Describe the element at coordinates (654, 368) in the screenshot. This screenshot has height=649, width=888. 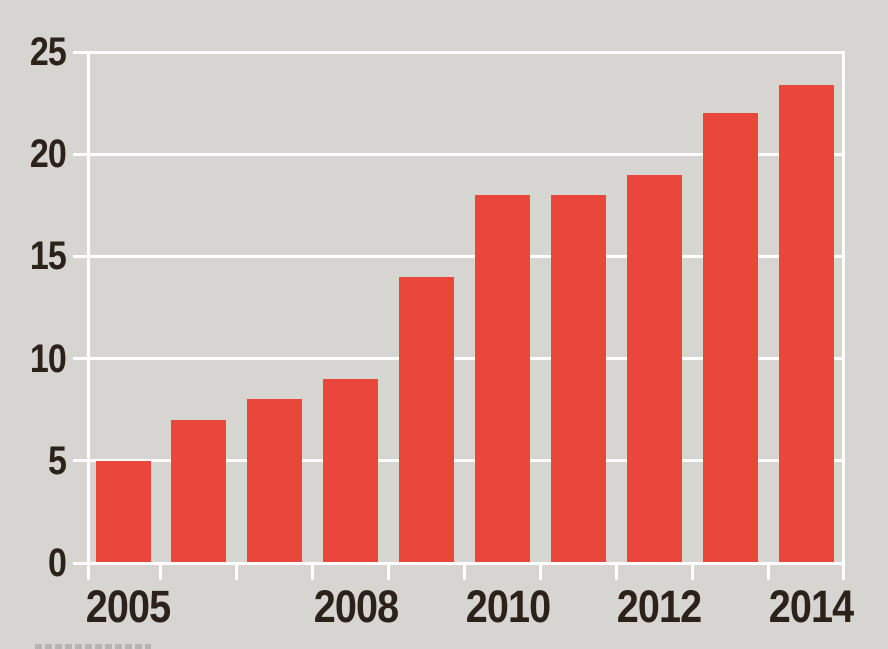
I see `bar-2012` at that location.